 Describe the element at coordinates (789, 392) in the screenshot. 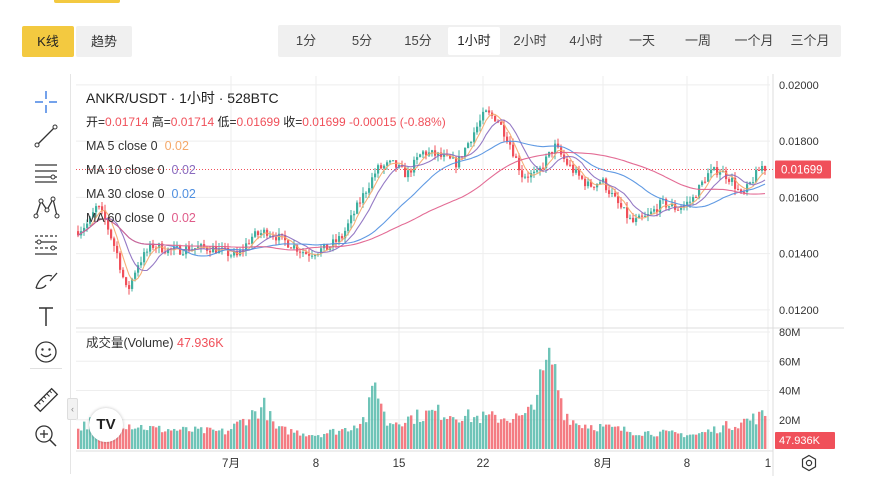

I see `volume-tick-label: 40M` at that location.